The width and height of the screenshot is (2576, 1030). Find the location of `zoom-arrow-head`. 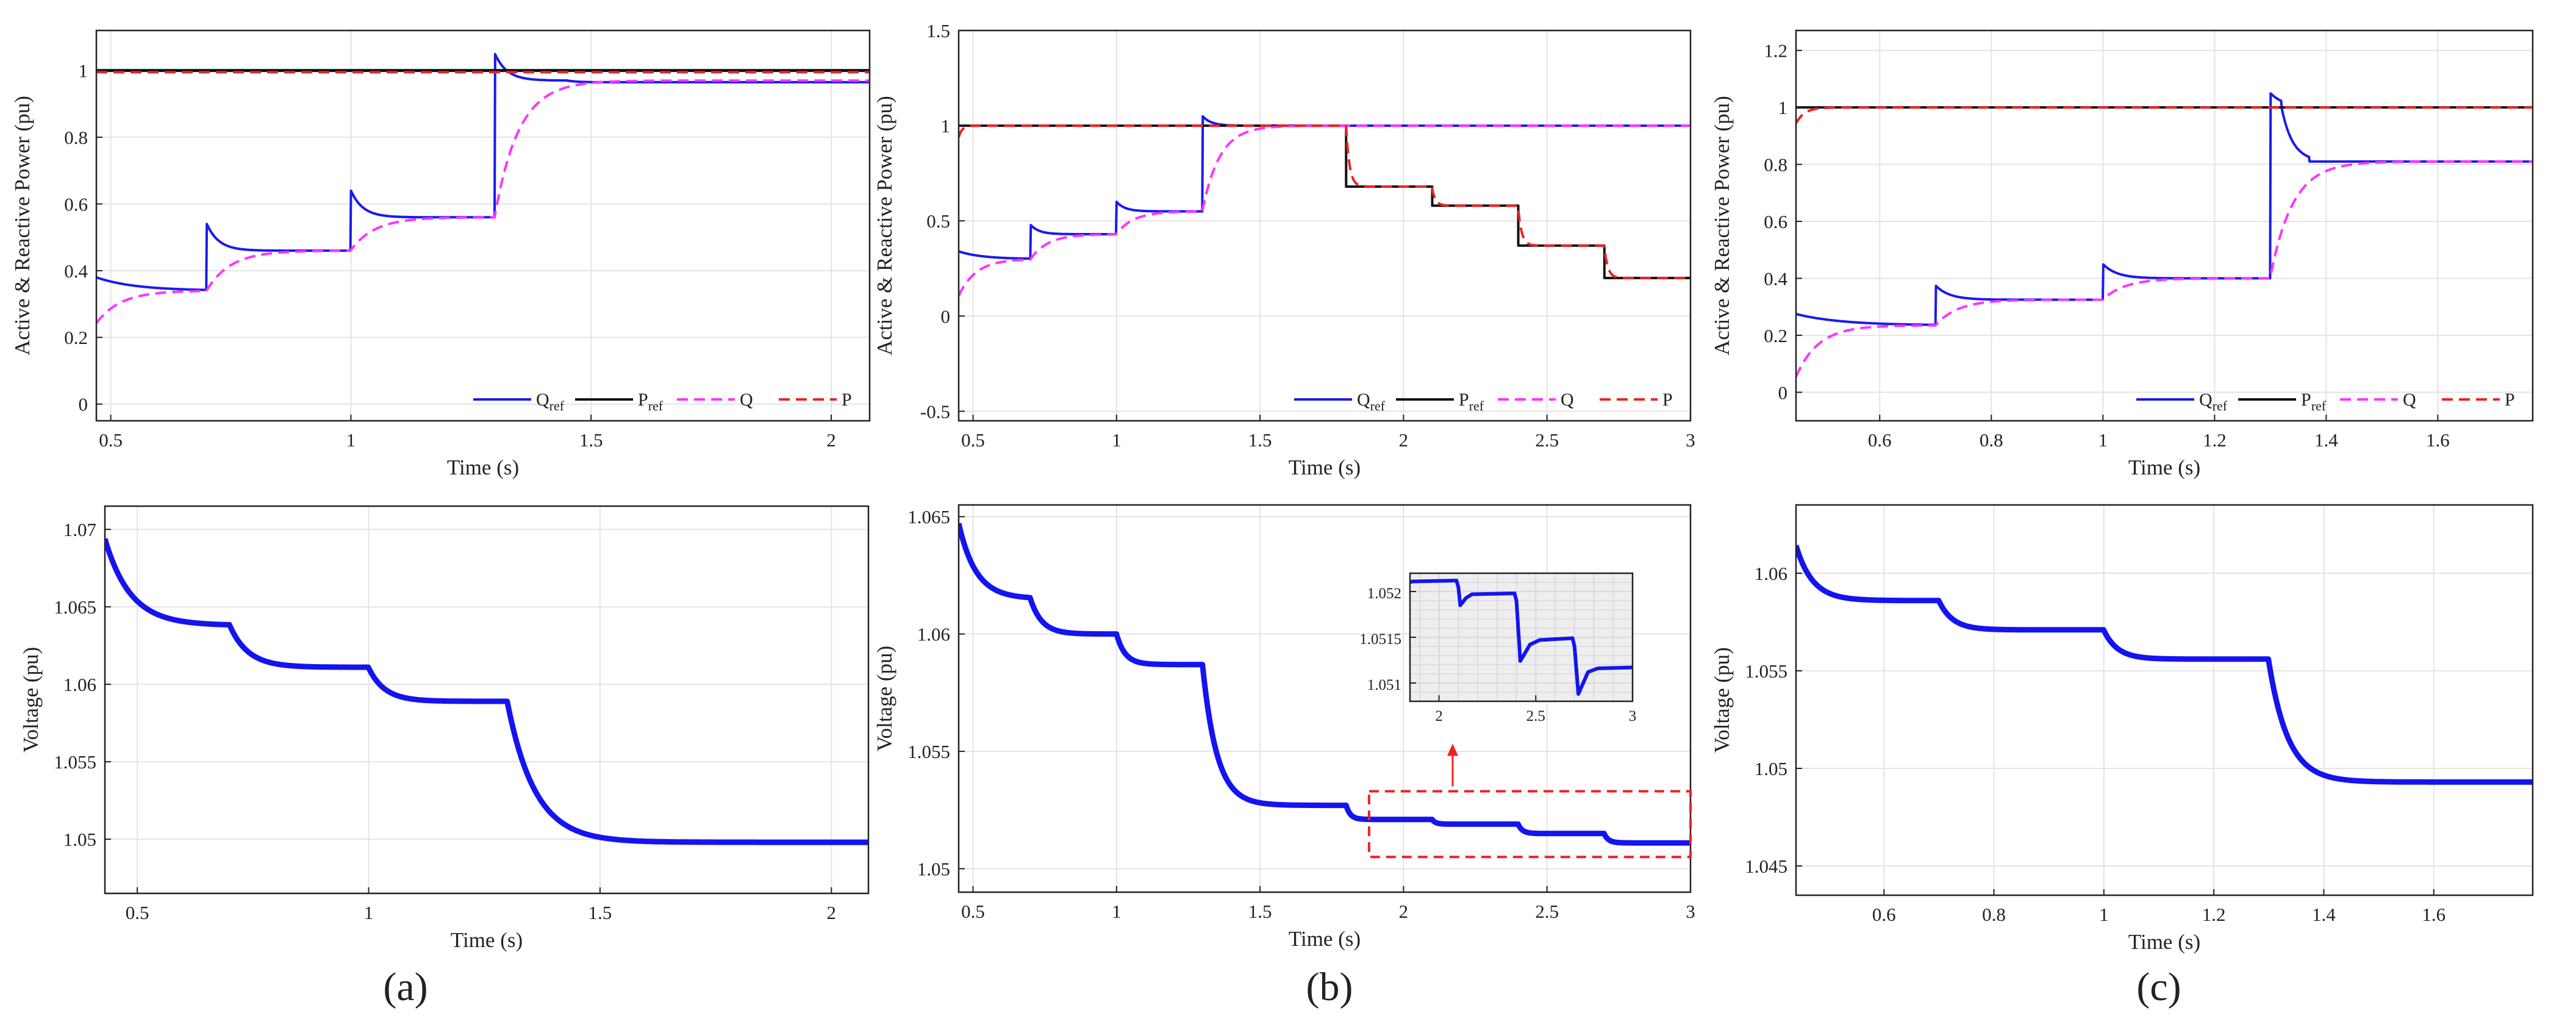

zoom-arrow-head is located at coordinates (1452, 749).